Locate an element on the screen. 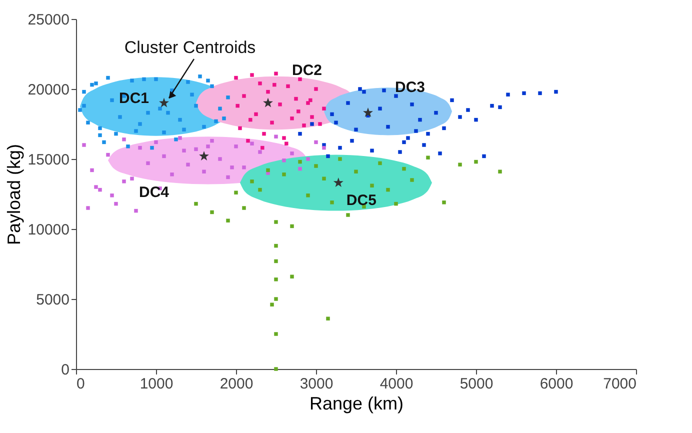  x-tick-label: 6000 is located at coordinates (557, 384).